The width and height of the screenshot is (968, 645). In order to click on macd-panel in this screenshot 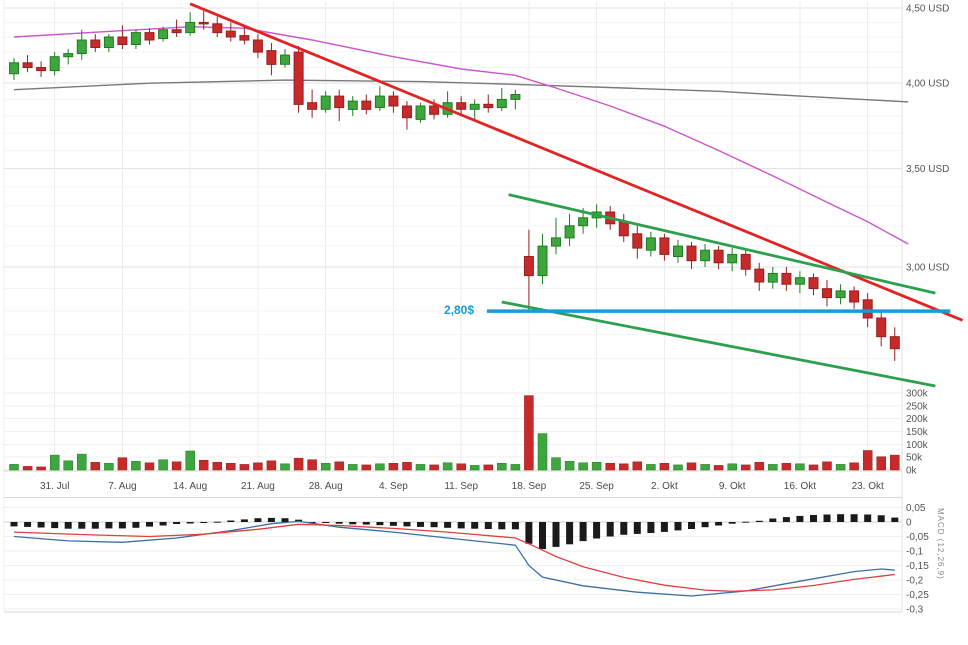, I will do `click(454, 555)`.